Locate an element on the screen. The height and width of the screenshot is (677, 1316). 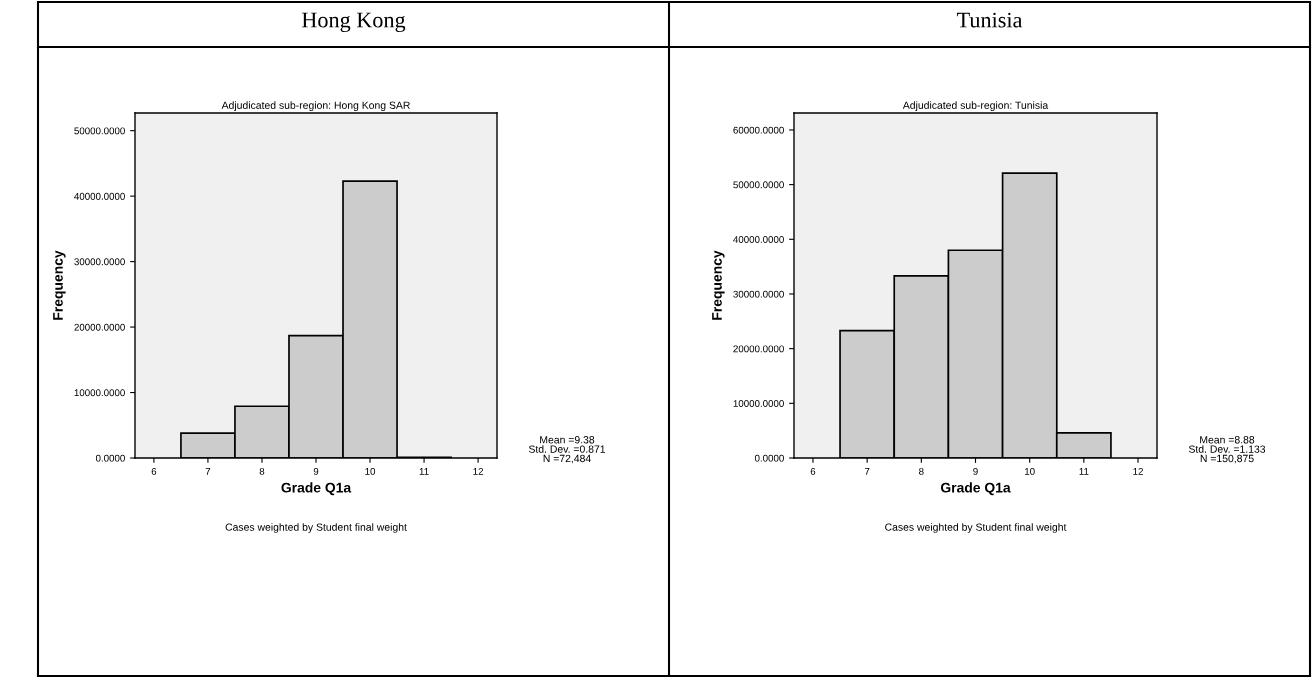
y-tick-label: 60000.0000 is located at coordinates (758, 130).